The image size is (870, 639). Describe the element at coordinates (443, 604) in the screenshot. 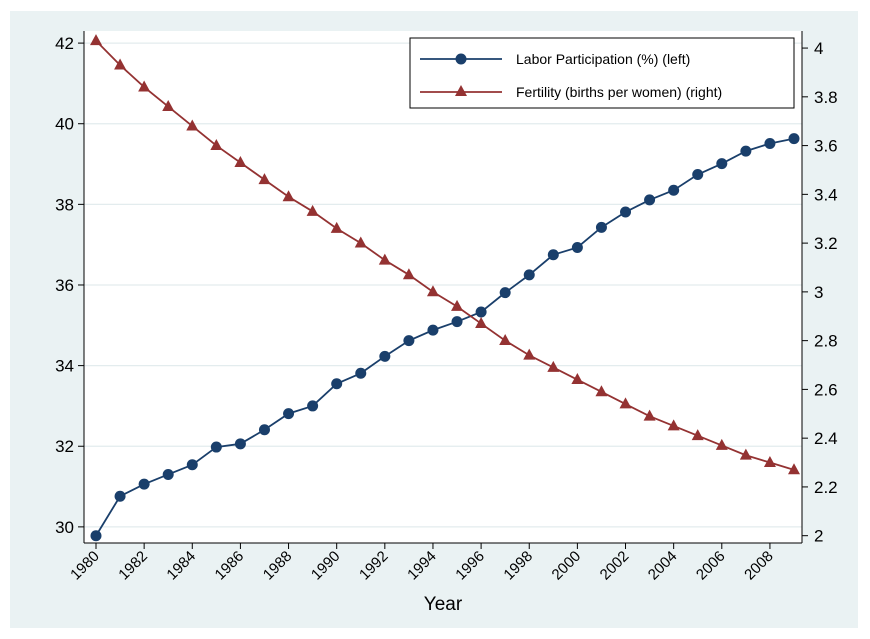

I see `x-axis-title: Year` at that location.